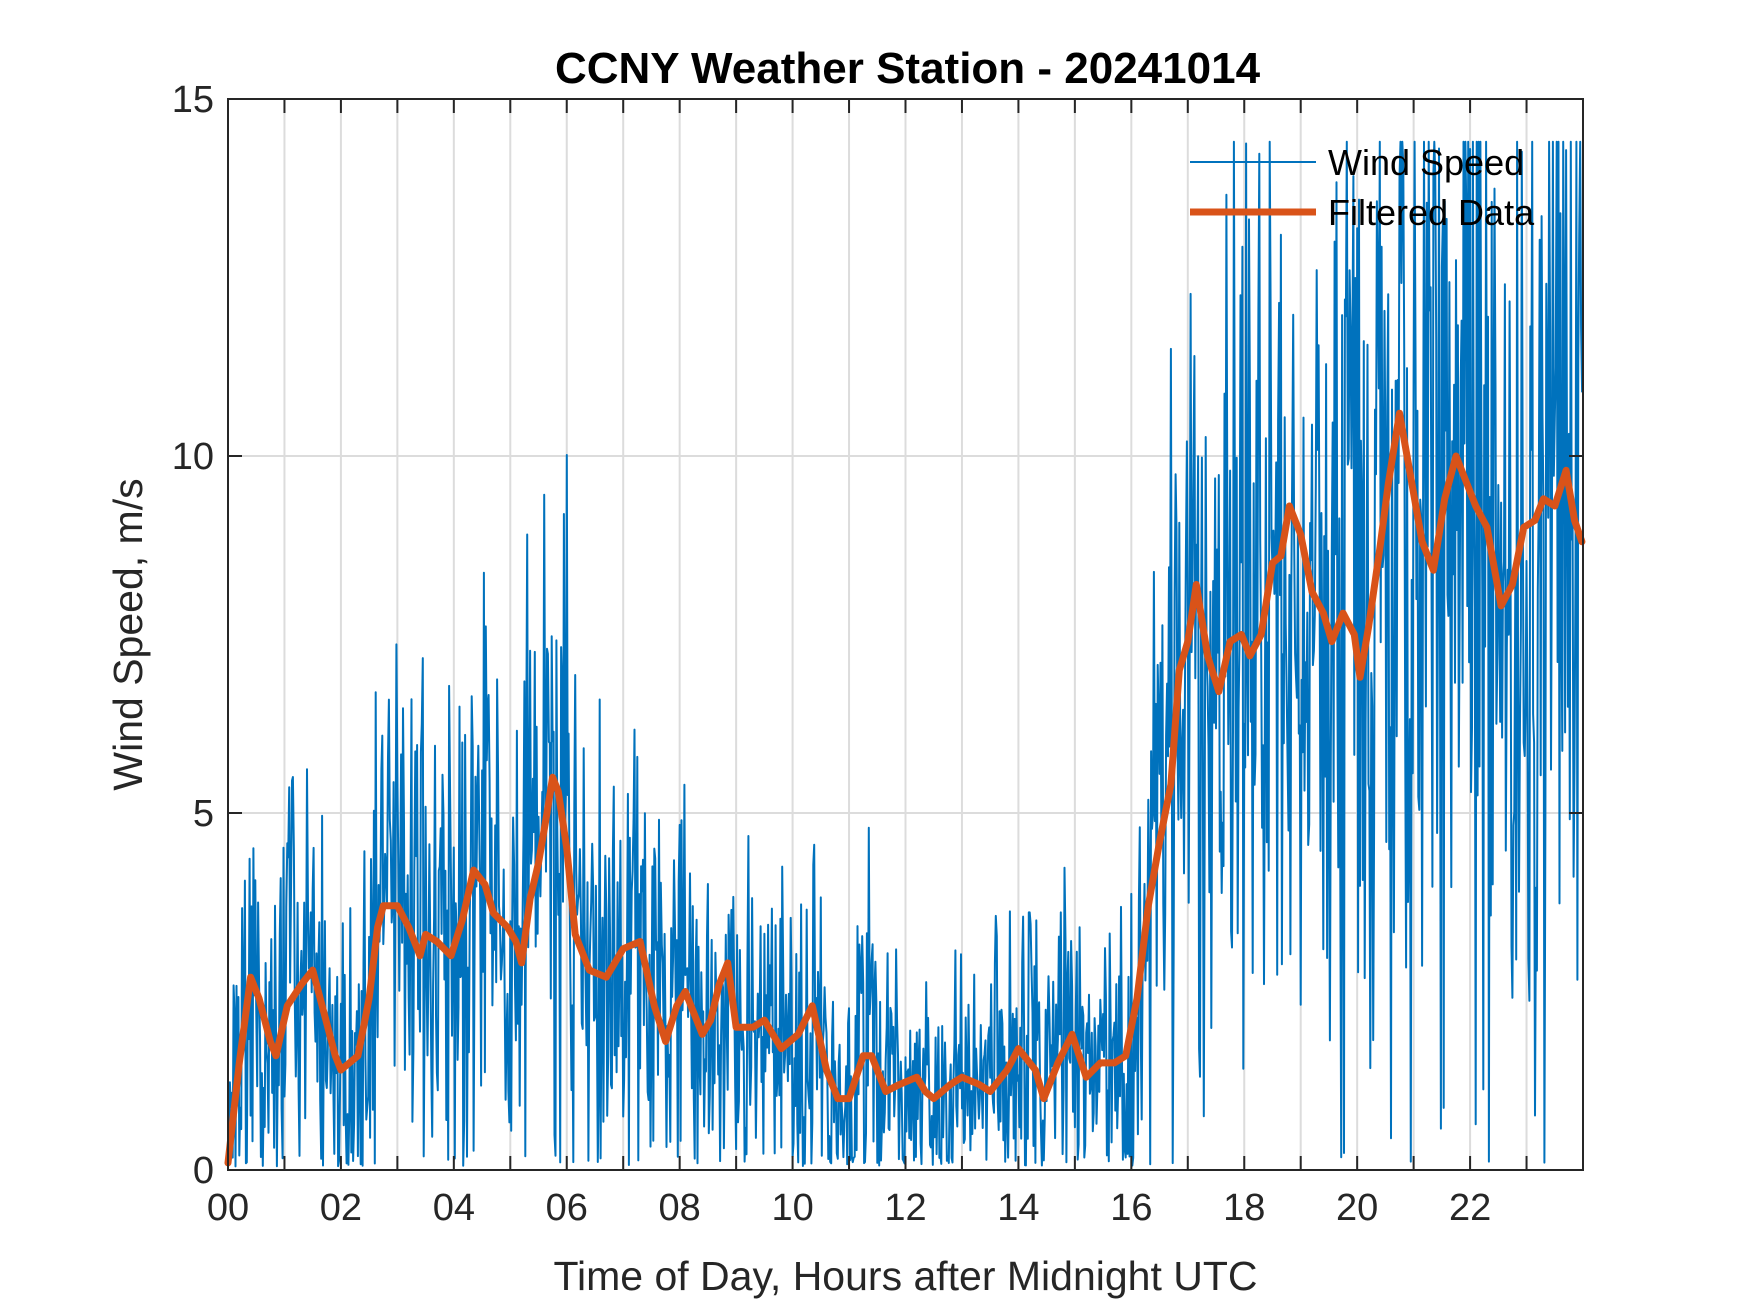  What do you see at coordinates (454, 1208) in the screenshot?
I see `x-tick-label: 04` at bounding box center [454, 1208].